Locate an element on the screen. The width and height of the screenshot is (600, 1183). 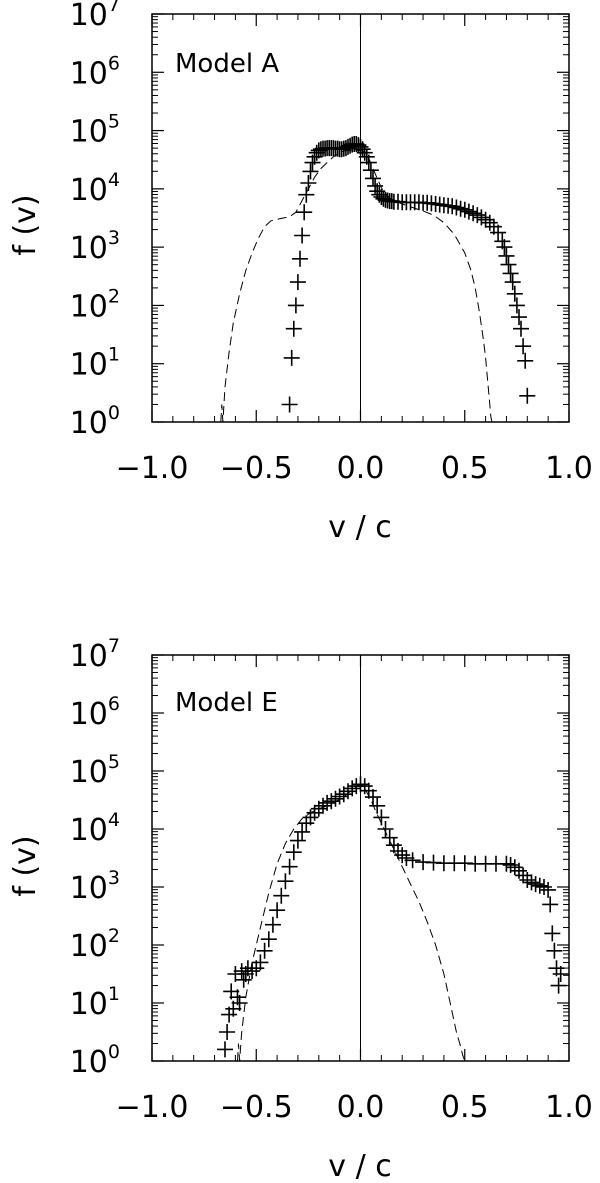
x-tick-label: 1.0 is located at coordinates (569, 468).